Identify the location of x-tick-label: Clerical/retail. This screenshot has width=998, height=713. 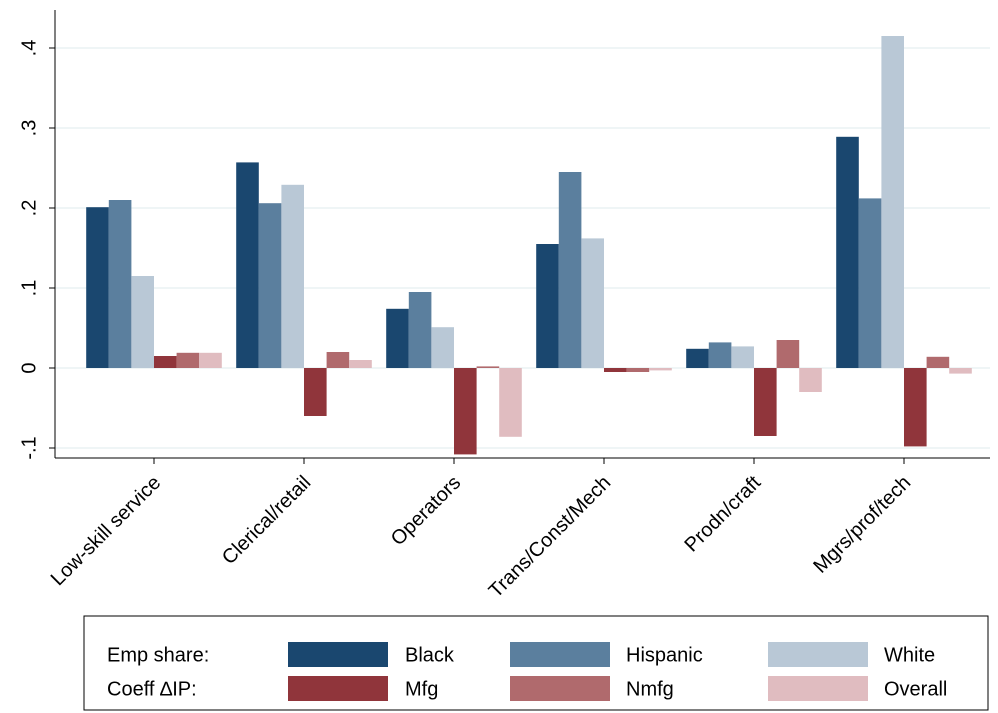
(266, 520).